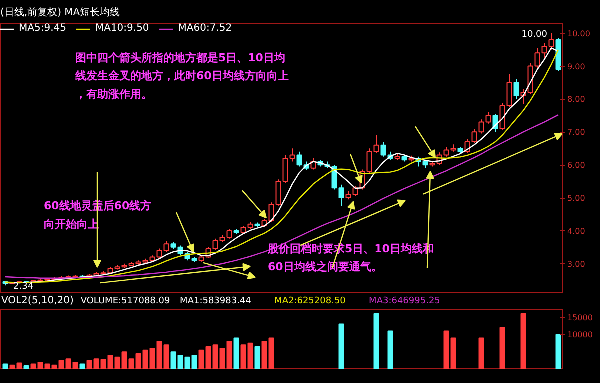  Describe the element at coordinates (310, 301) in the screenshot. I see `text: MA2:625208.50` at that location.